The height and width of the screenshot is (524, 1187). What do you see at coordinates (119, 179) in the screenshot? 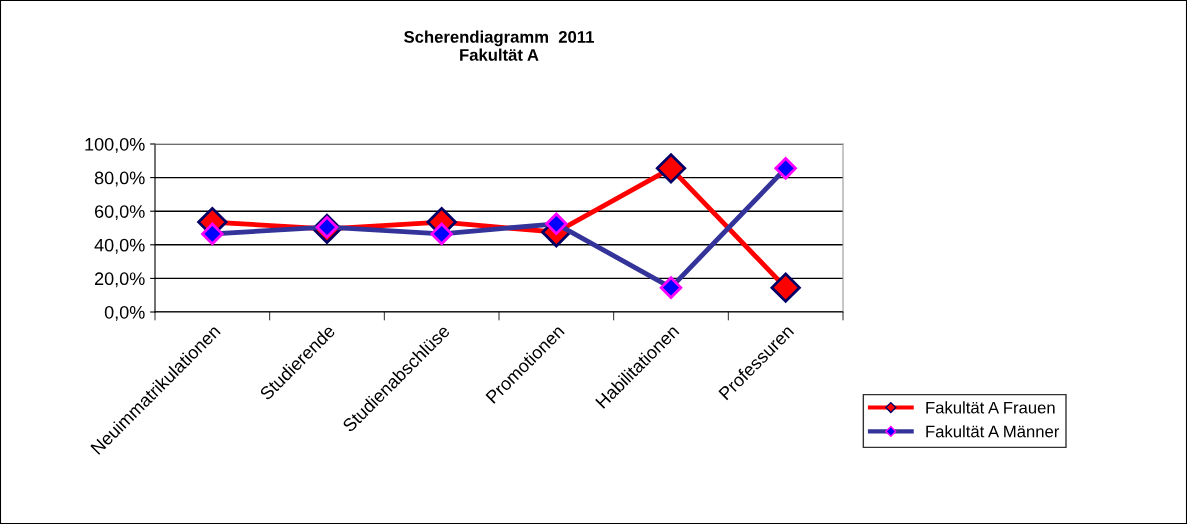
I see `y-tick-label: 80,0%` at bounding box center [119, 179].